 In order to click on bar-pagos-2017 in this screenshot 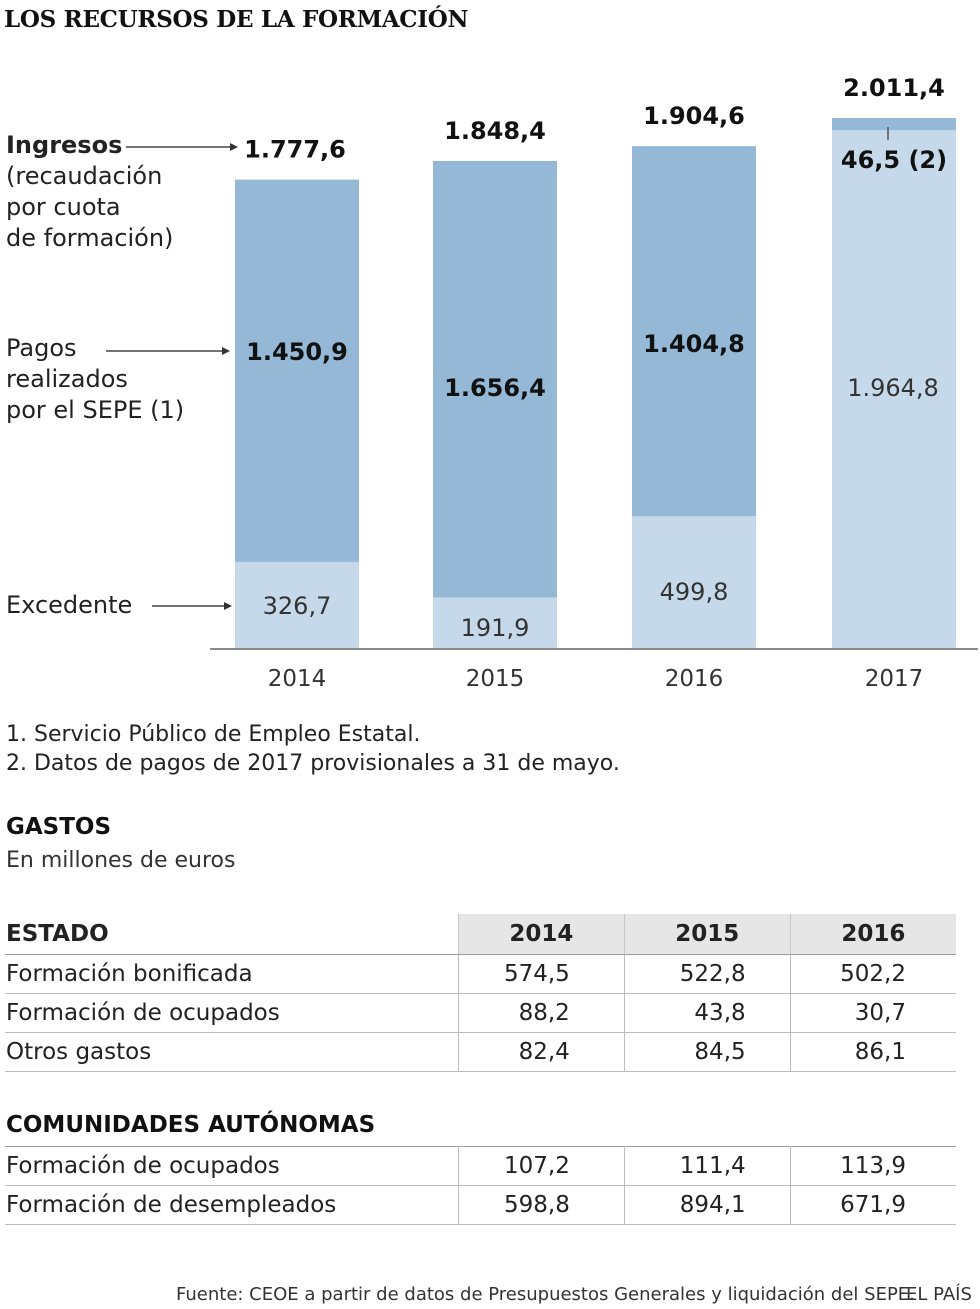, I will do `click(894, 124)`.